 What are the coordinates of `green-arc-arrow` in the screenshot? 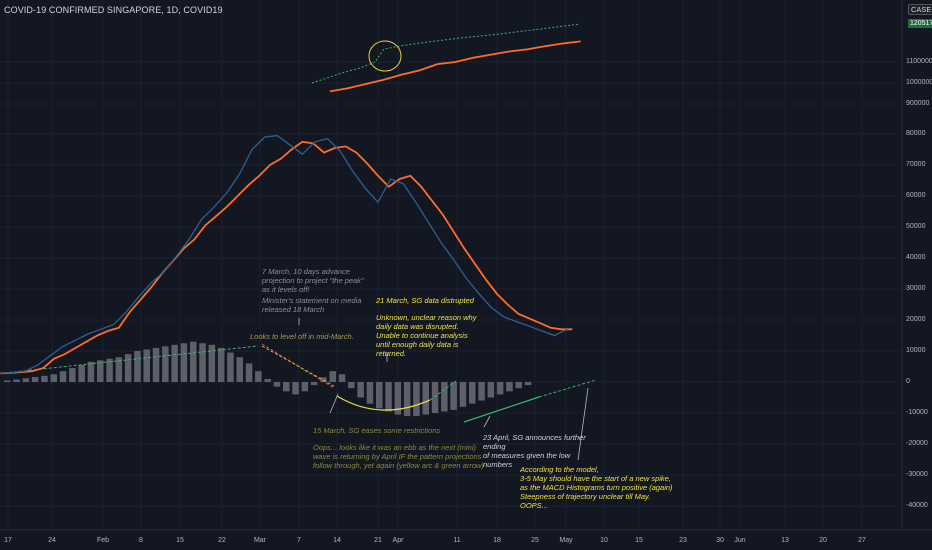 It's located at (443, 390).